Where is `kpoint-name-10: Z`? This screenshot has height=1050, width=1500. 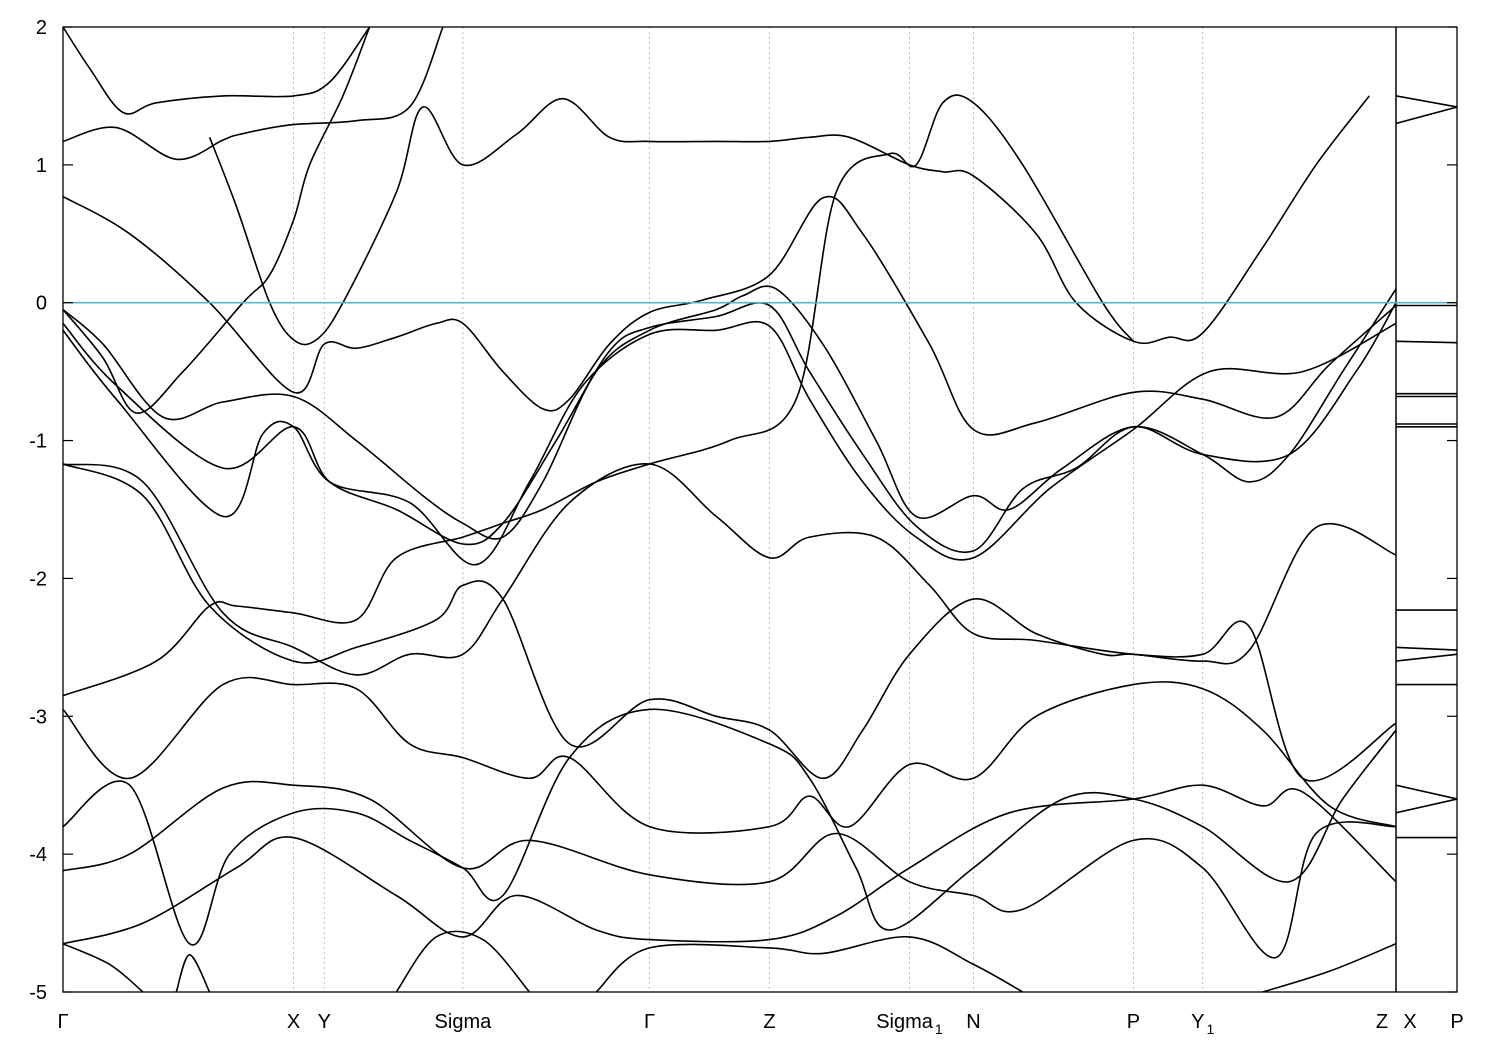 kpoint-name-10: Z is located at coordinates (1382, 1022).